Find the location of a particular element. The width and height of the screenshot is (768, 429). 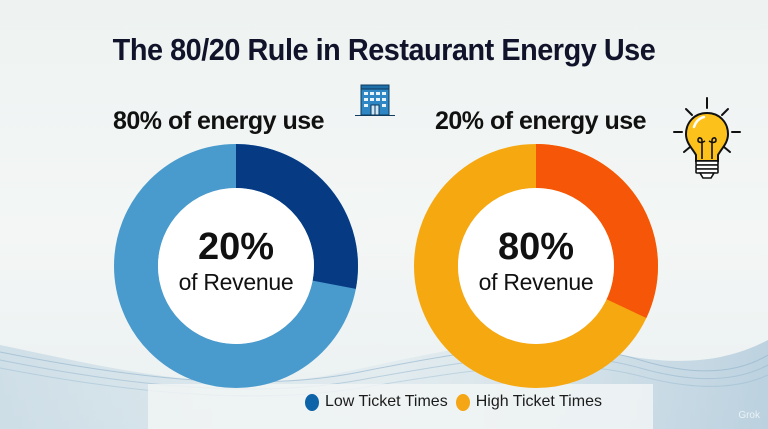

left-chart-heading: 80% of energy use is located at coordinates (219, 121).